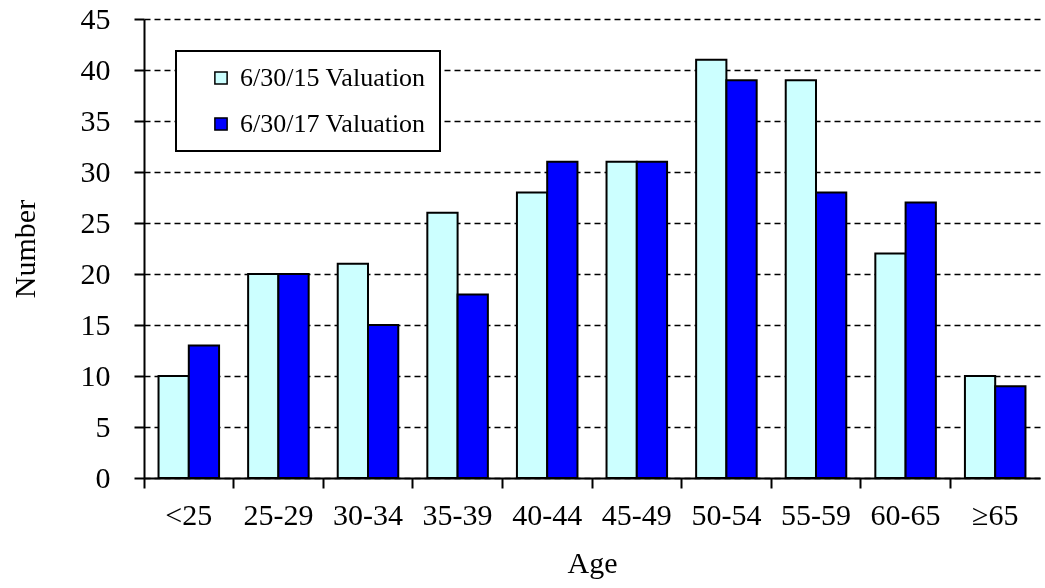 This screenshot has height=588, width=1045. I want to click on y-tick-label: 45, so click(95, 18).